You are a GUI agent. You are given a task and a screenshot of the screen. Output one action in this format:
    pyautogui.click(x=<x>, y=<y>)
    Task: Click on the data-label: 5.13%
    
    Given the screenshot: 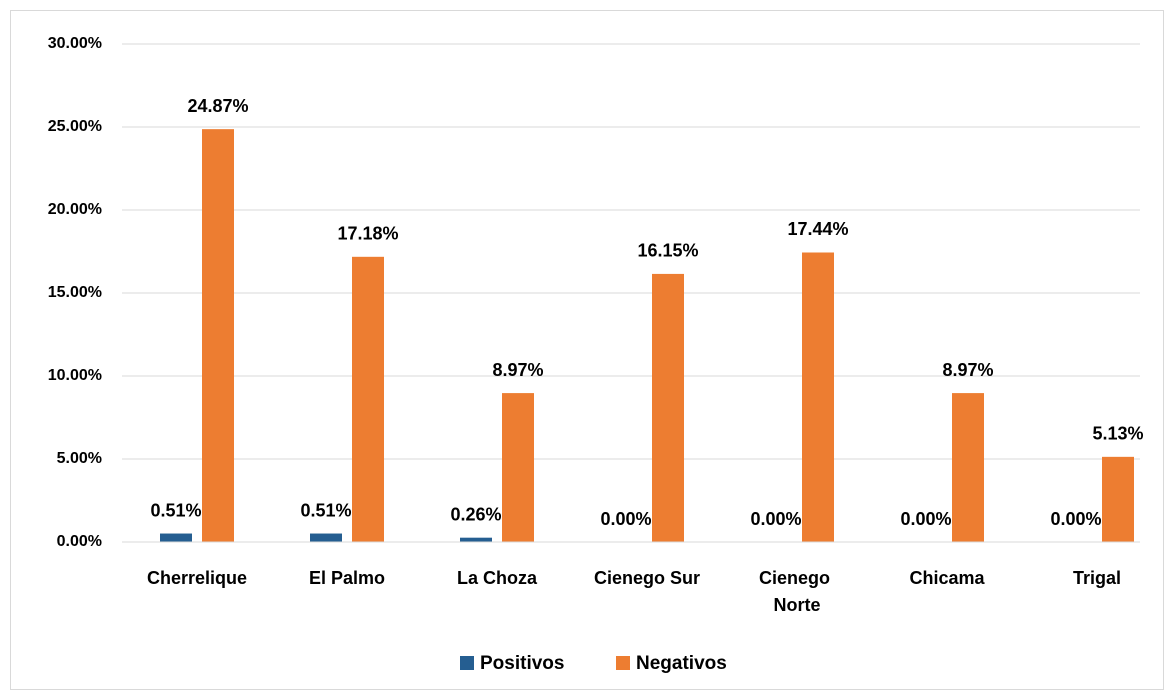 What is the action you would take?
    pyautogui.click(x=1117, y=434)
    